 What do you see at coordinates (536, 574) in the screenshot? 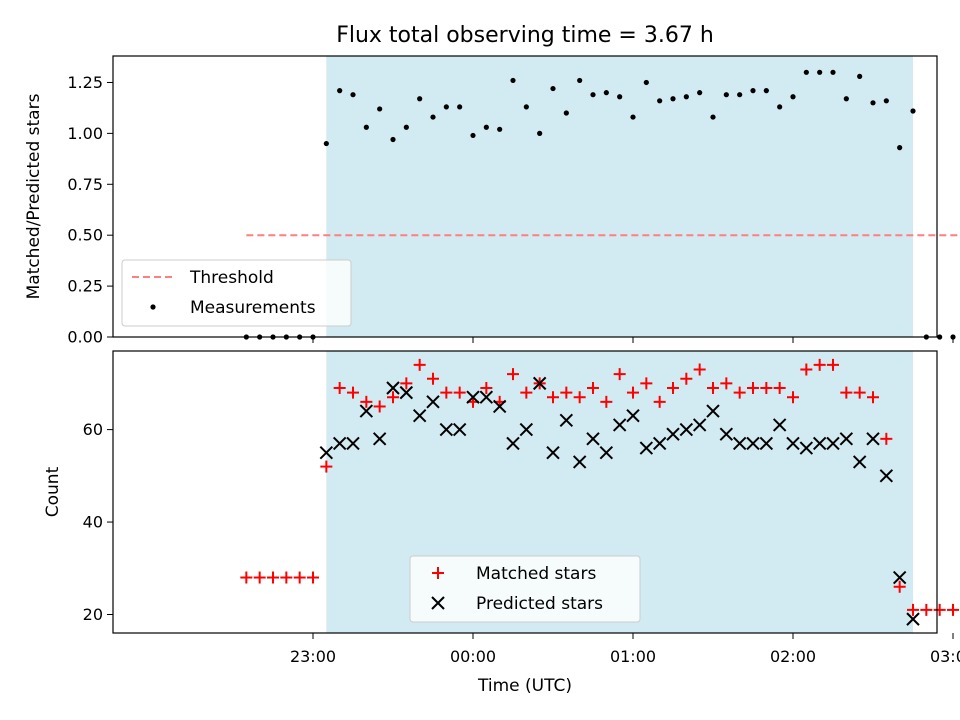
I see `legend-matched-label: Matched stars` at bounding box center [536, 574].